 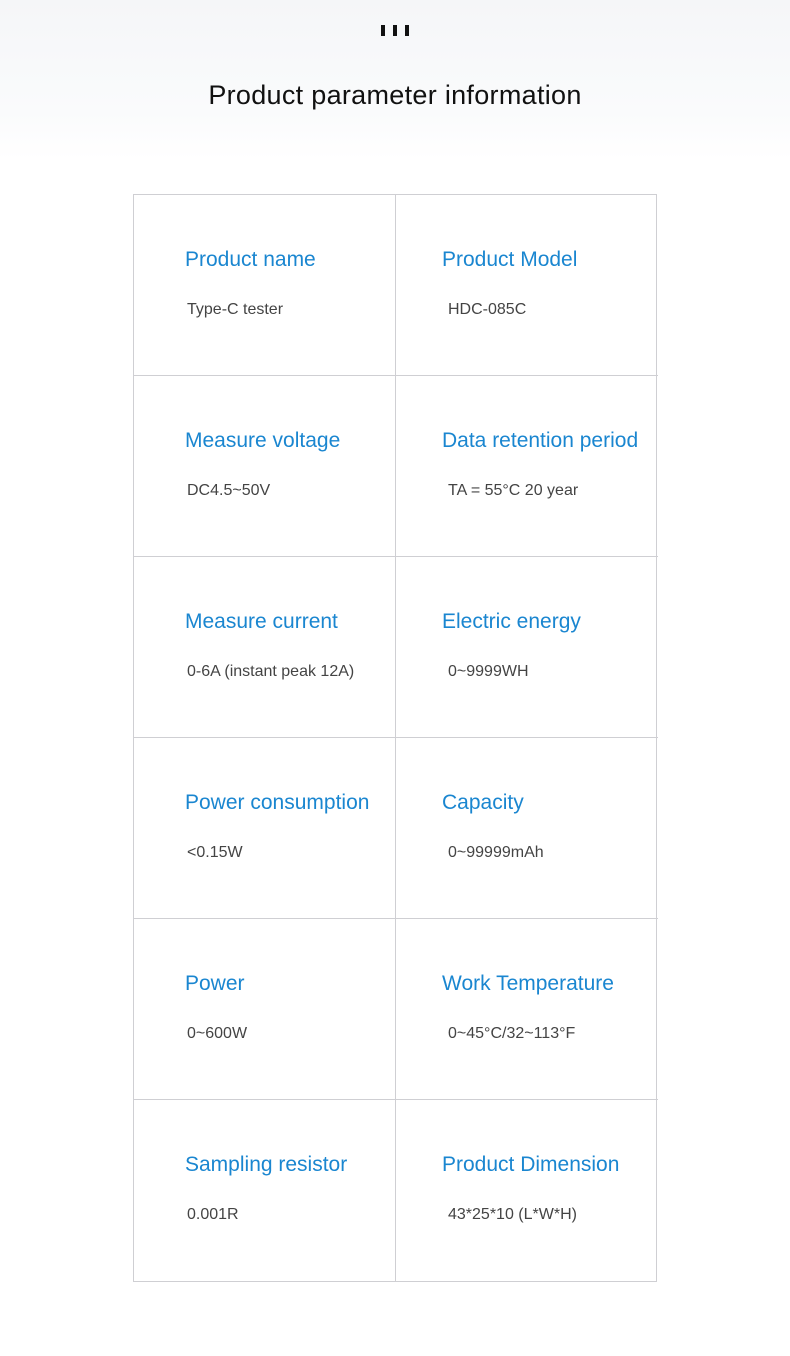 What do you see at coordinates (527, 647) in the screenshot?
I see `param-cell: Electric energy 0~9999WH` at bounding box center [527, 647].